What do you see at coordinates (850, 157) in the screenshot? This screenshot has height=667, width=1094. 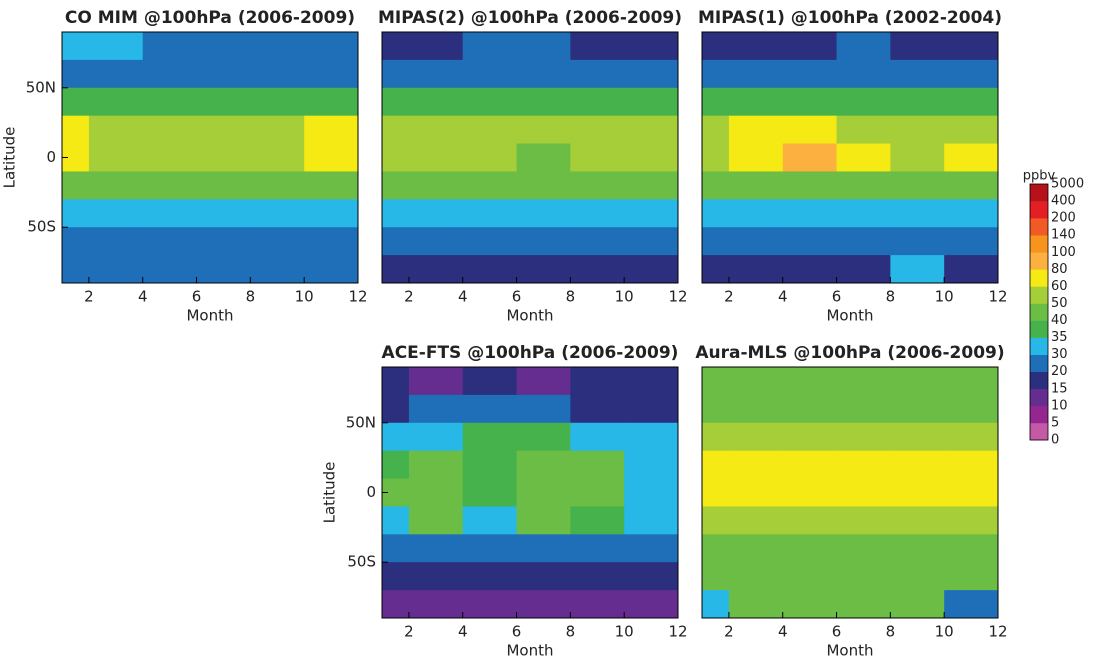 I see `plot-frame` at bounding box center [850, 157].